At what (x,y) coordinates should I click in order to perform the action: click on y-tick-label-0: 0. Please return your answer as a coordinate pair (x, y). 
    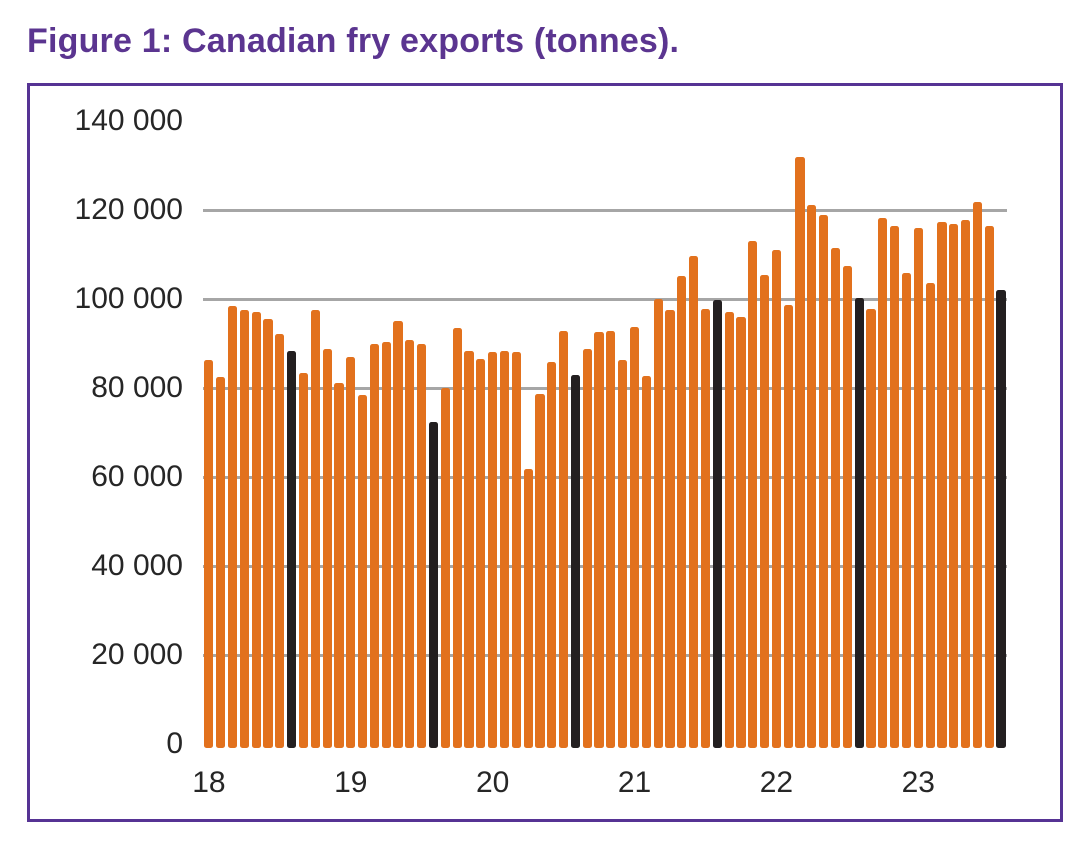
    Looking at the image, I should click on (174, 743).